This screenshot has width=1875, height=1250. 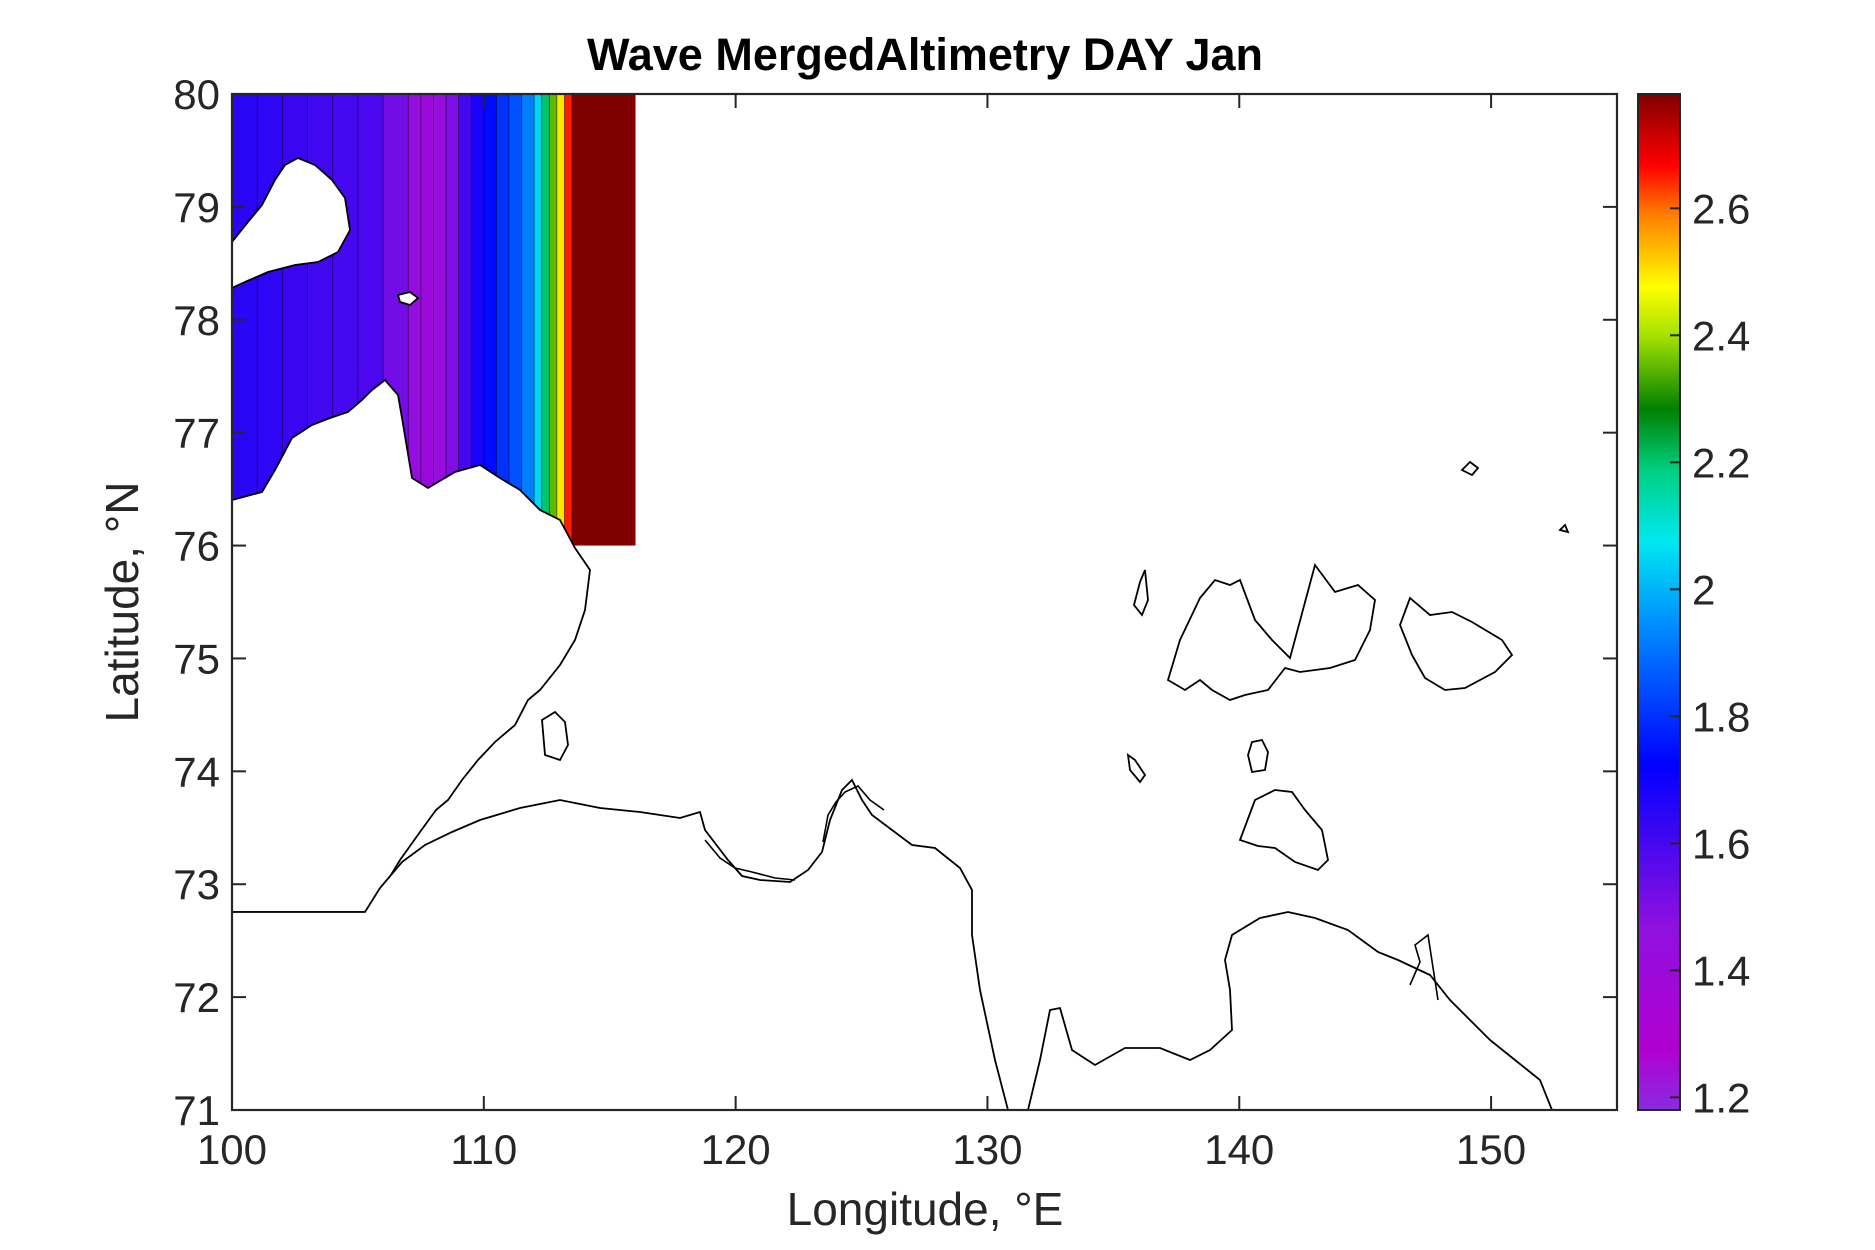 What do you see at coordinates (1071, 893) in the screenshot?
I see `coastline-detail` at bounding box center [1071, 893].